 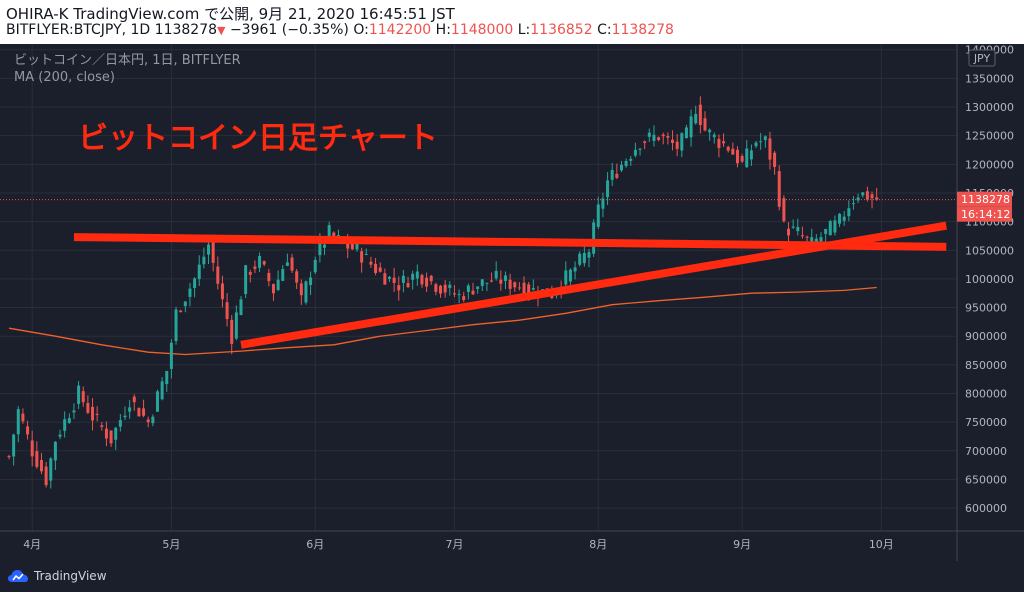 What do you see at coordinates (289, 30) in the screenshot?
I see `price-change: −3961 (−0.35%)` at bounding box center [289, 30].